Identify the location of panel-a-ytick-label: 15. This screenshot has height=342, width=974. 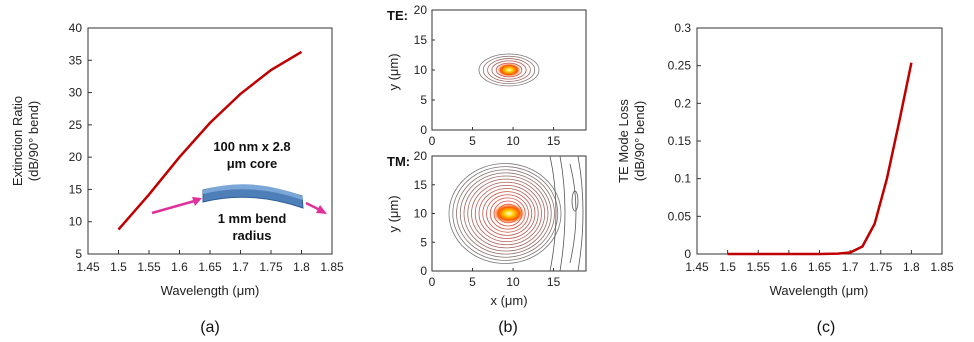
(76, 189).